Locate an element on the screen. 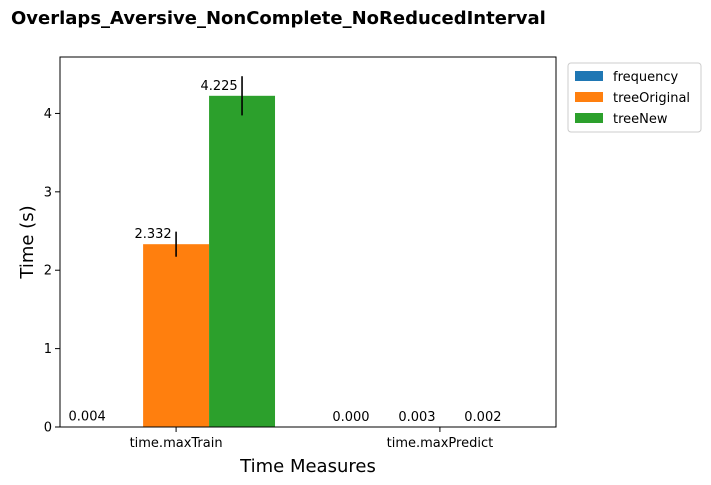 The image size is (711, 485). data-label: 0.003 is located at coordinates (416, 417).